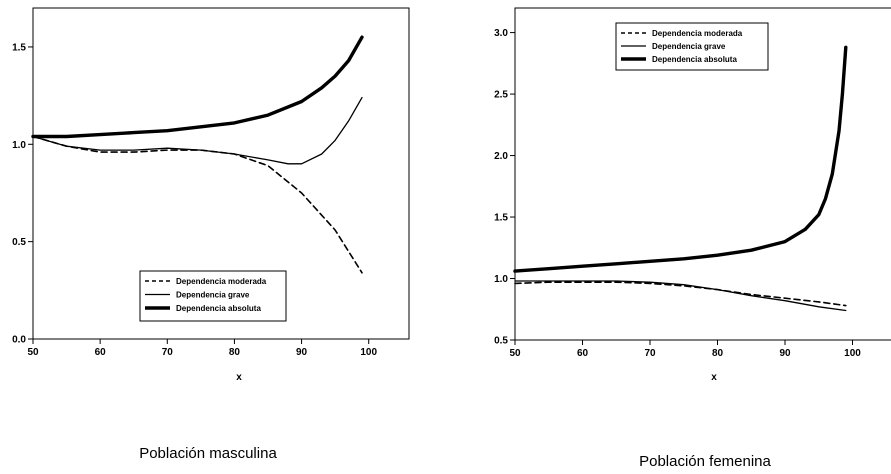 The height and width of the screenshot is (474, 891). What do you see at coordinates (19, 340) in the screenshot?
I see `y-tick-label: 0.0` at bounding box center [19, 340].